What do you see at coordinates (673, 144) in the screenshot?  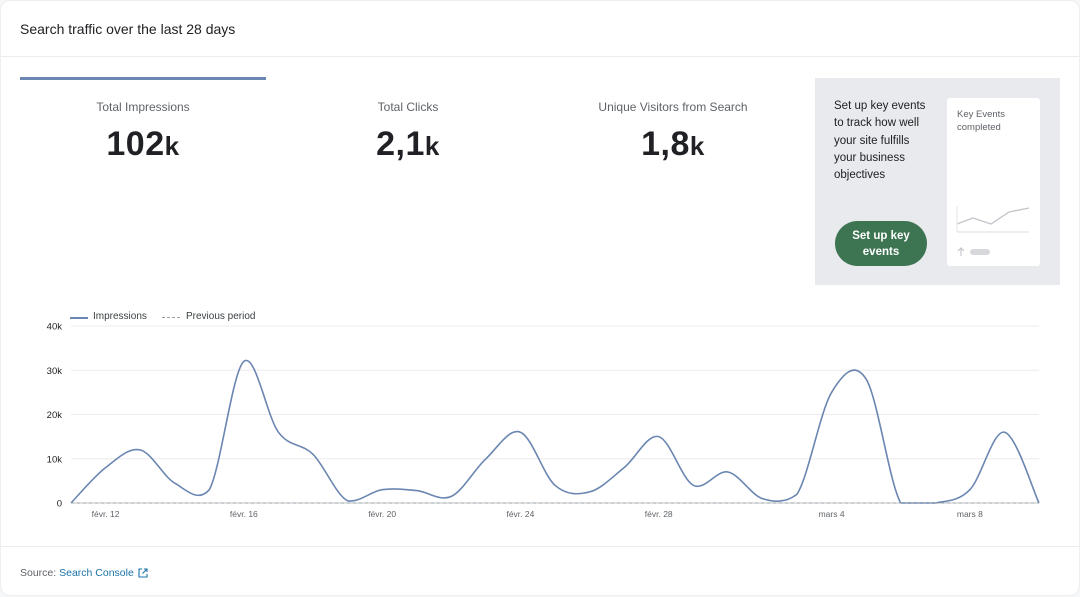 I see `metric-value: 1,8k` at bounding box center [673, 144].